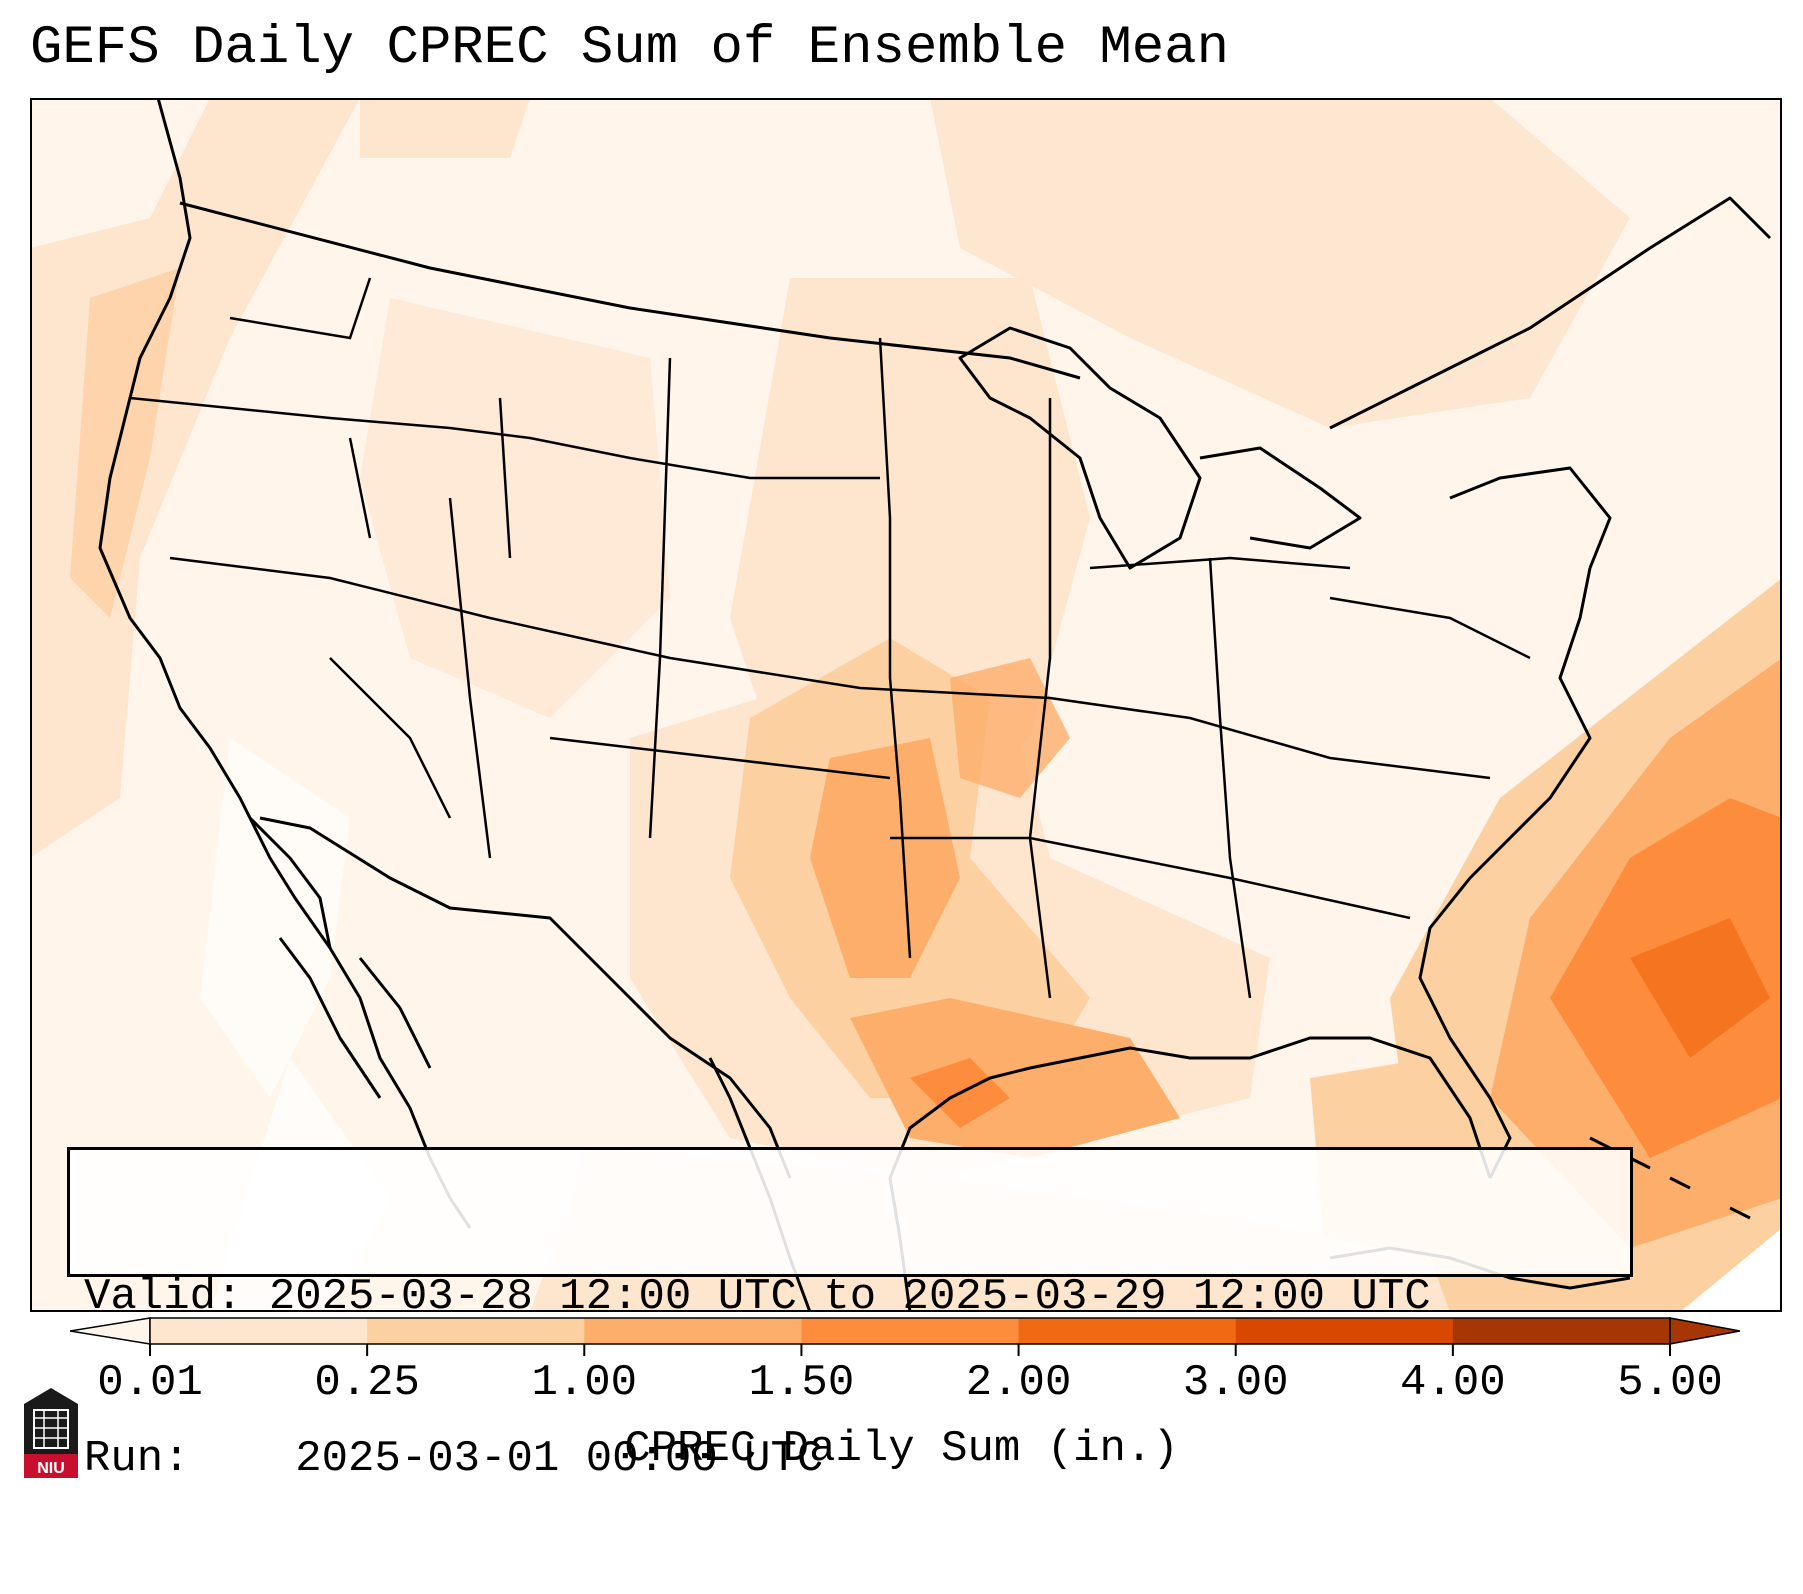 Image resolution: width=1803 pixels, height=1594 pixels. What do you see at coordinates (630, 290) in the screenshot?
I see `canada-border` at bounding box center [630, 290].